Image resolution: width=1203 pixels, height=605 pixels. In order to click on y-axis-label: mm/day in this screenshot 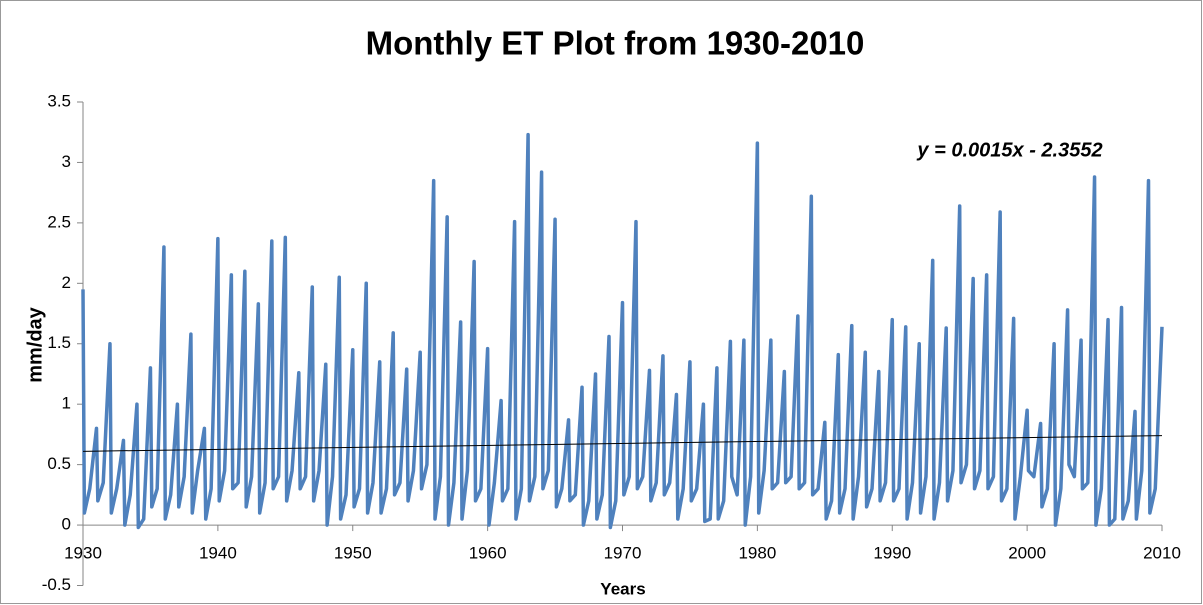, I will do `click(35, 344)`.